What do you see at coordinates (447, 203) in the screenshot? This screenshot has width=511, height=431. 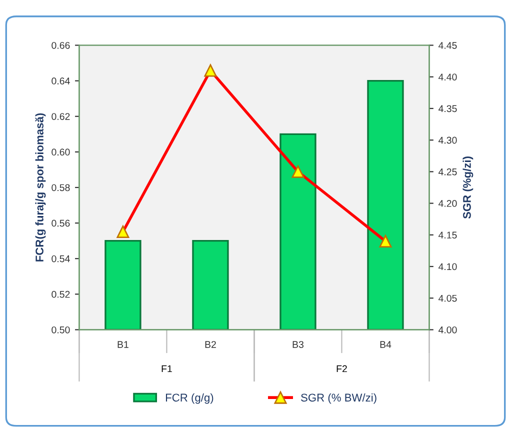 I see `y2-tick-label: 4.20` at bounding box center [447, 203].